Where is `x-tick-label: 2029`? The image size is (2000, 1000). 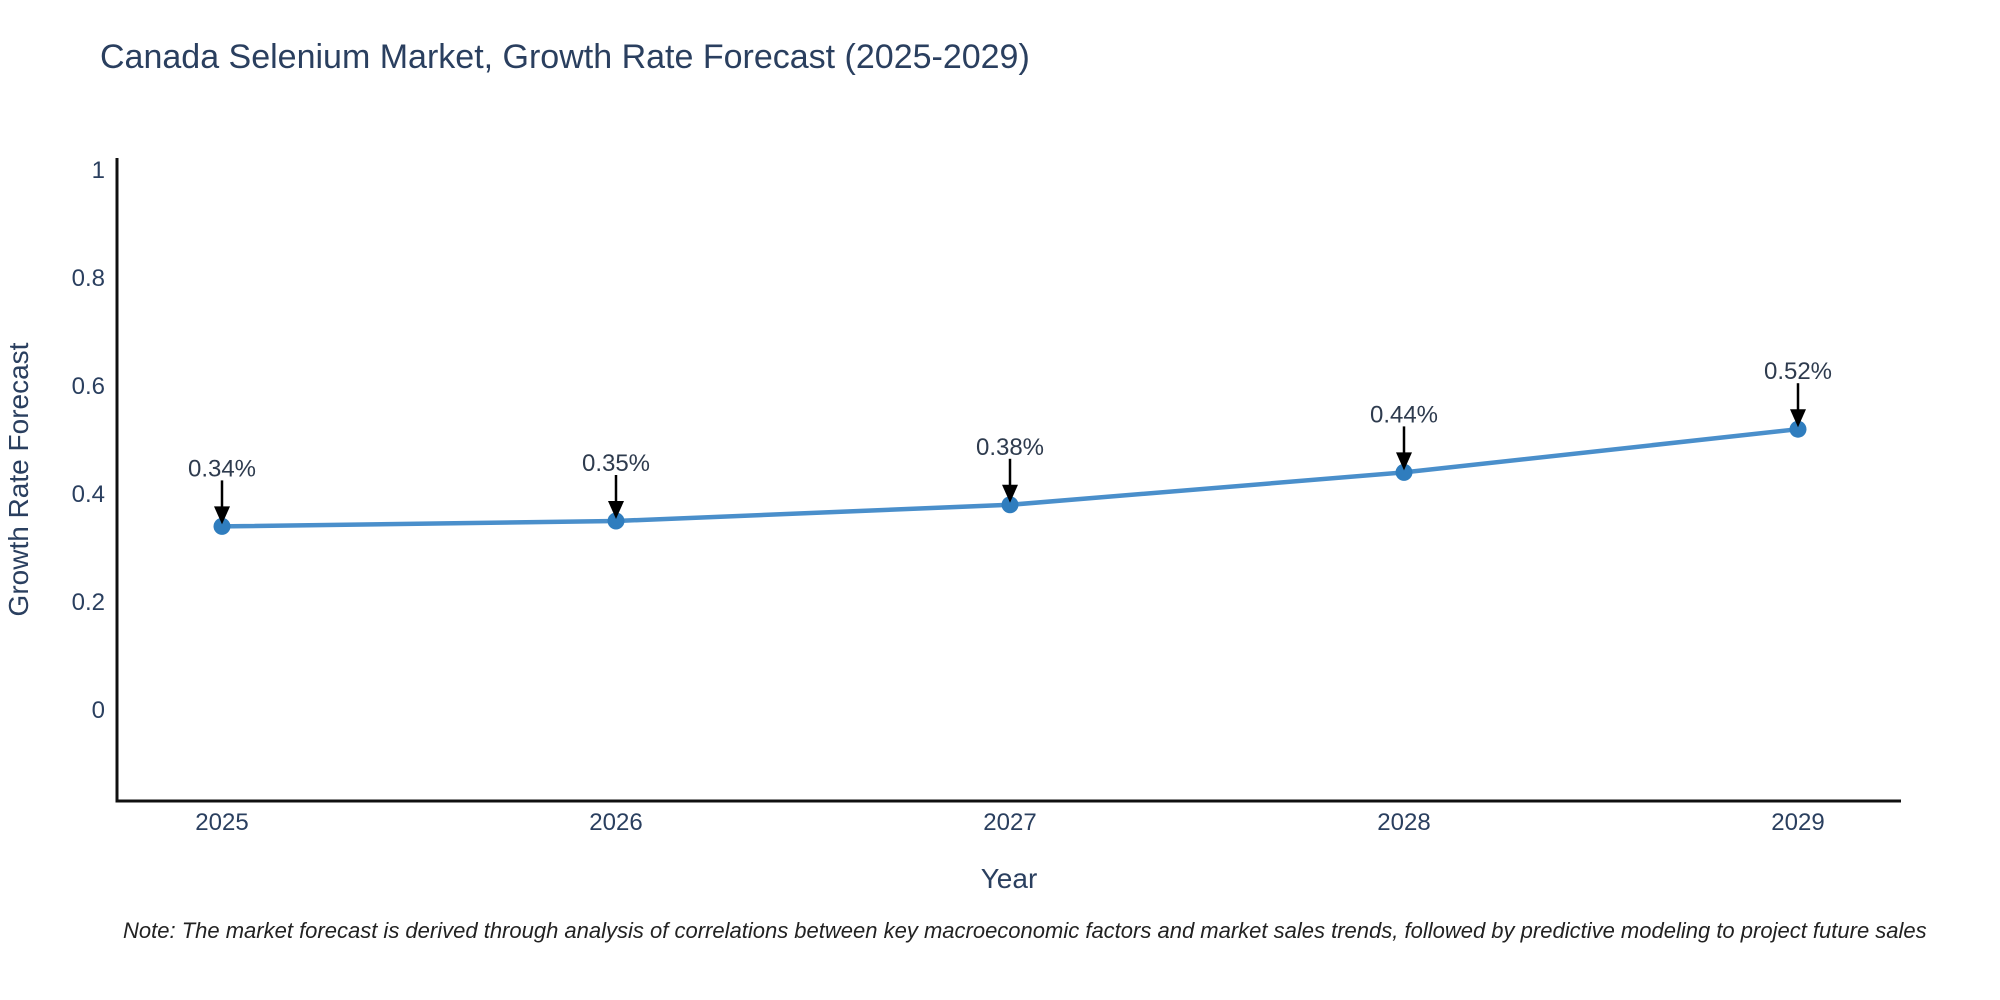
x-tick-label: 2029 is located at coordinates (1797, 822).